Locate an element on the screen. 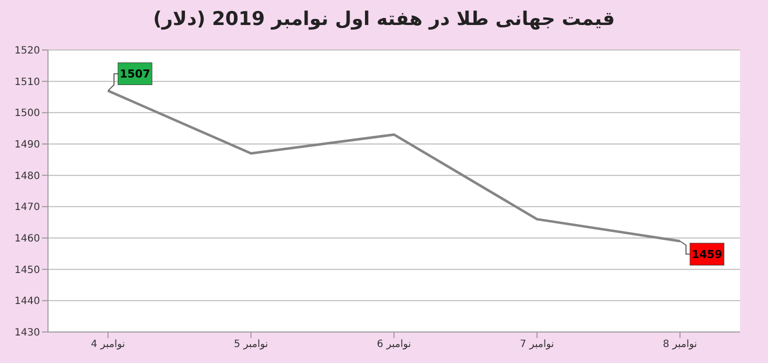  y-tick-label: 1470 is located at coordinates (27, 208).